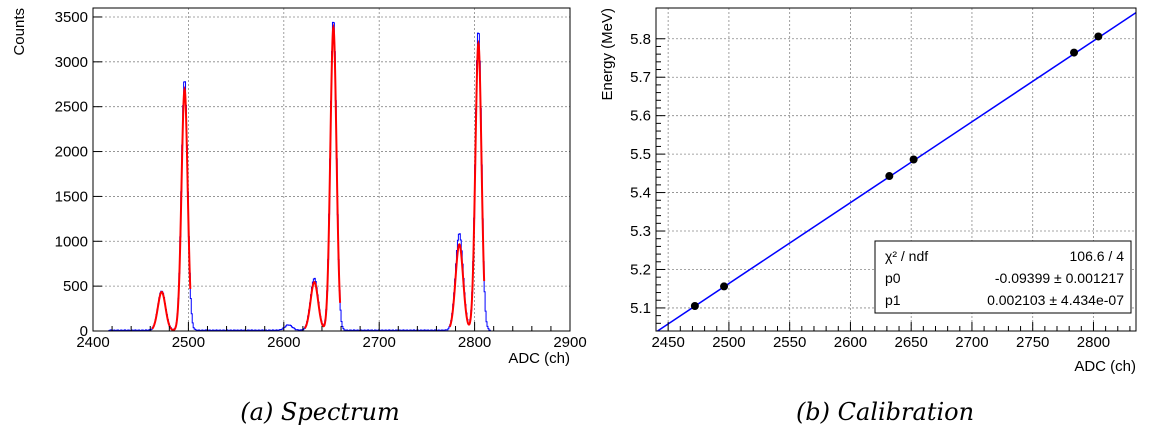 Image resolution: width=1157 pixels, height=429 pixels. Describe the element at coordinates (1059, 278) in the screenshot. I see `stats-value-p0: -0.09399 ± 0.001217` at that location.